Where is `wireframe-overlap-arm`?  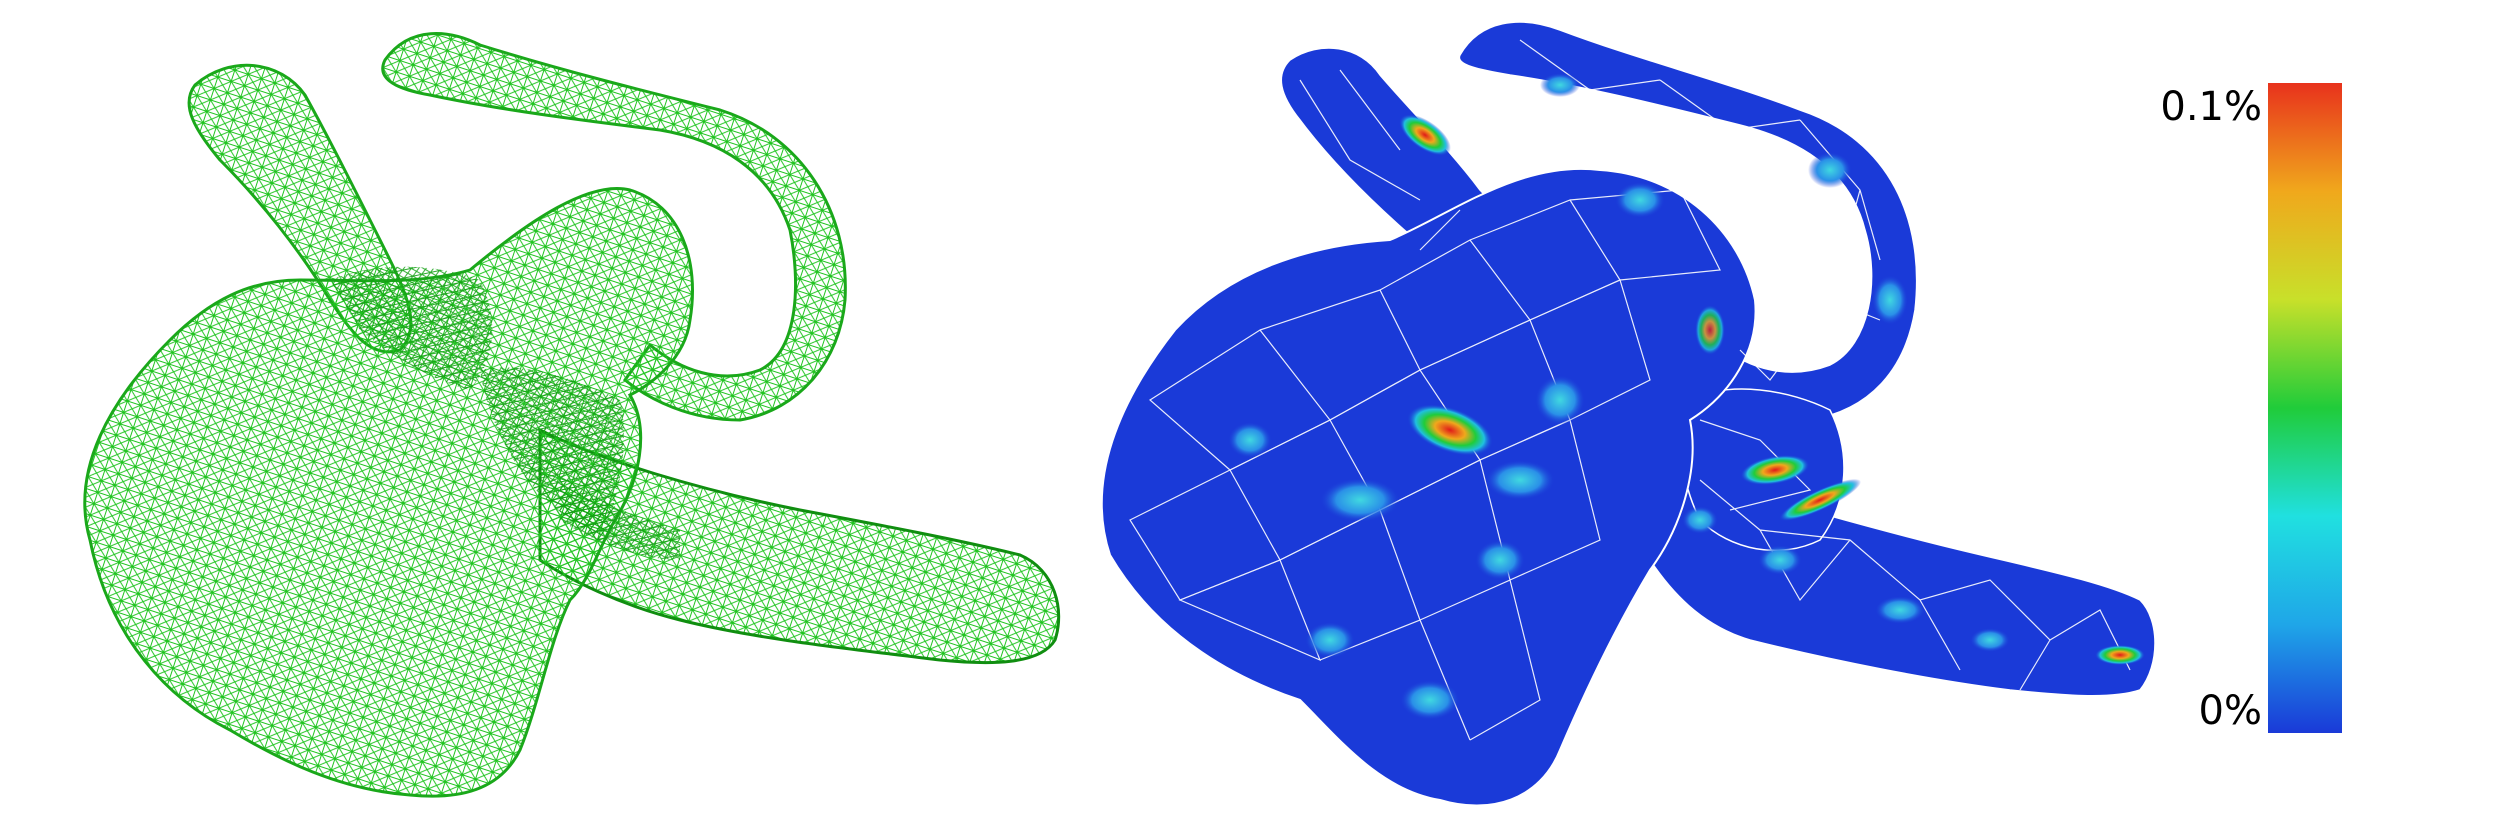 wireframe-overlap-arm is located at coordinates (620, 520).